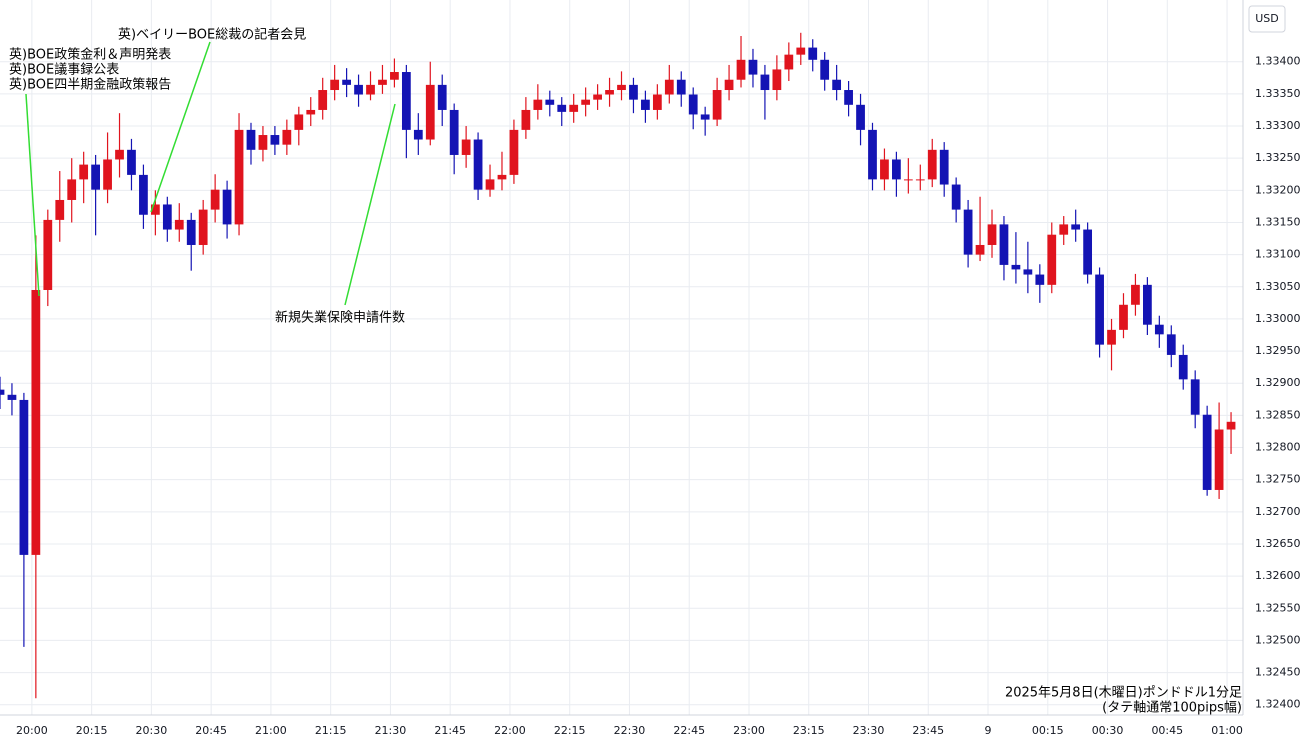 The width and height of the screenshot is (1300, 745). What do you see at coordinates (1277, 125) in the screenshot?
I see `y-tick-label: 1.33300` at bounding box center [1277, 125].